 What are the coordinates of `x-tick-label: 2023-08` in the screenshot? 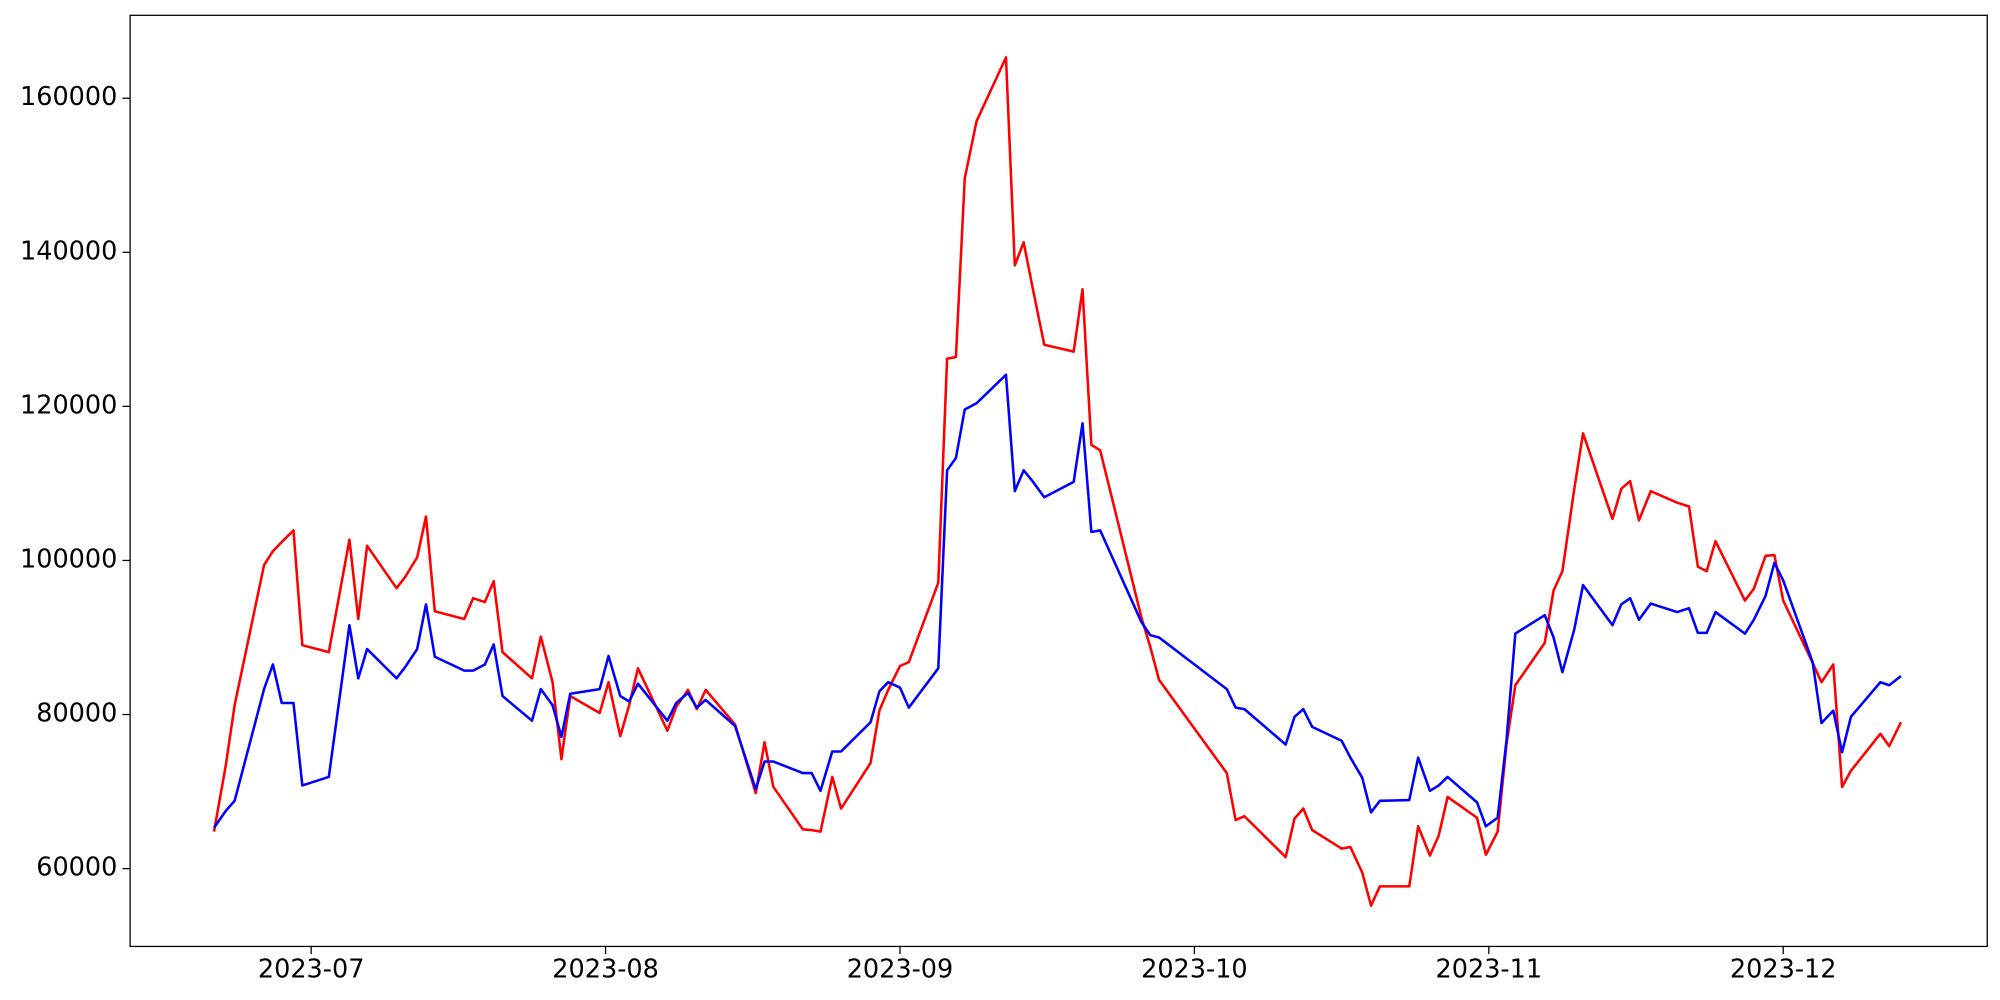 It's located at (605, 970).